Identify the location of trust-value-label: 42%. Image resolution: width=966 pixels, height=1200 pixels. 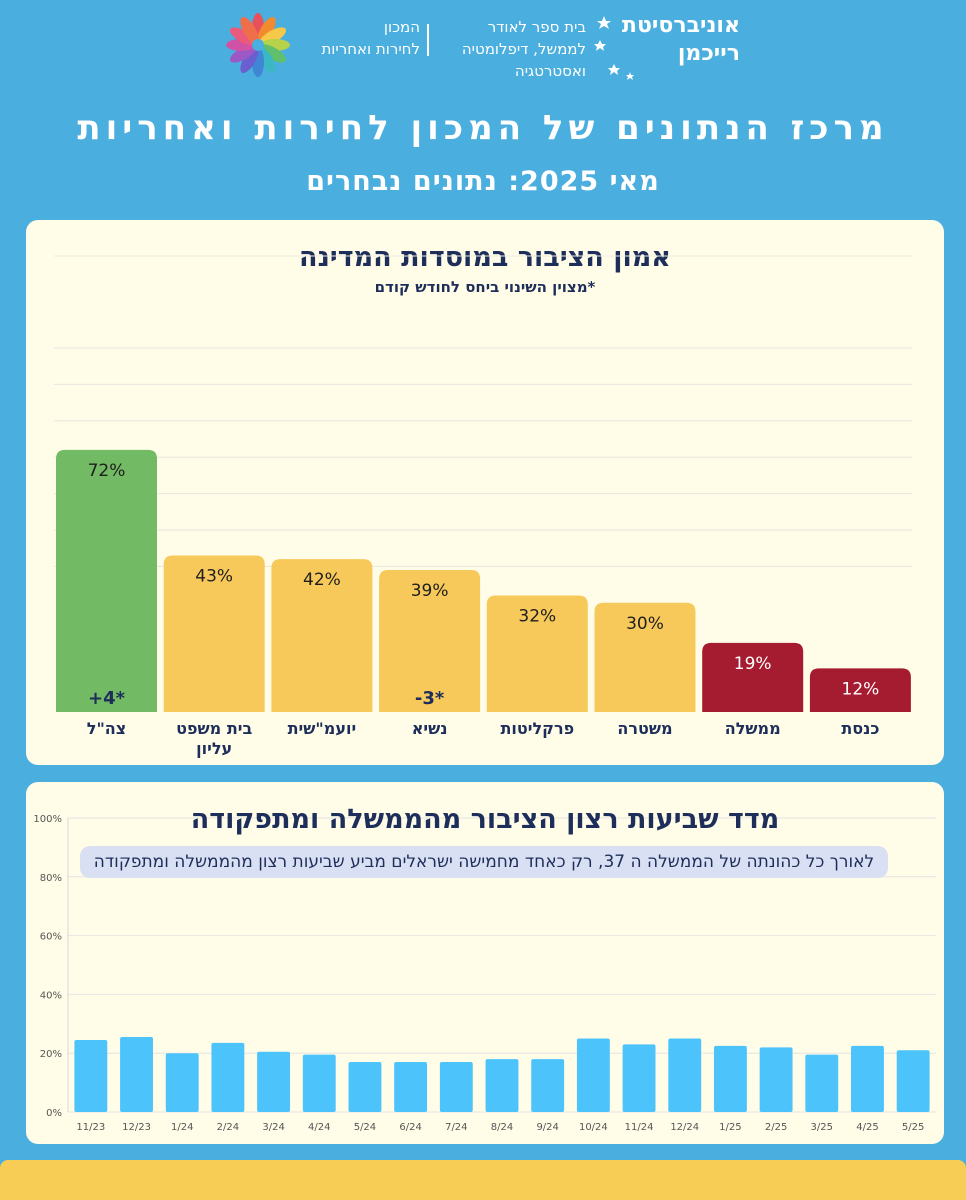
(322, 580).